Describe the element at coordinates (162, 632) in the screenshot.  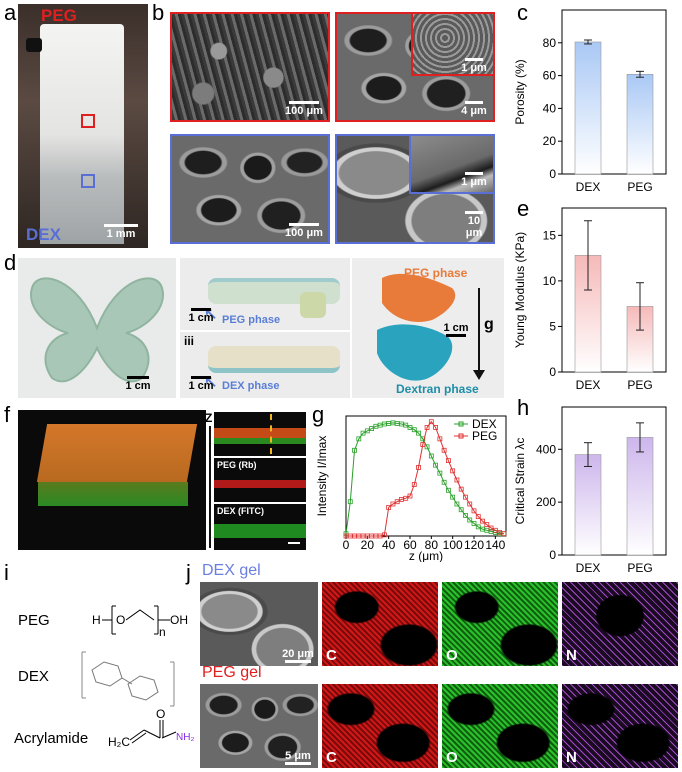
I see `svg-text: n` at that location.